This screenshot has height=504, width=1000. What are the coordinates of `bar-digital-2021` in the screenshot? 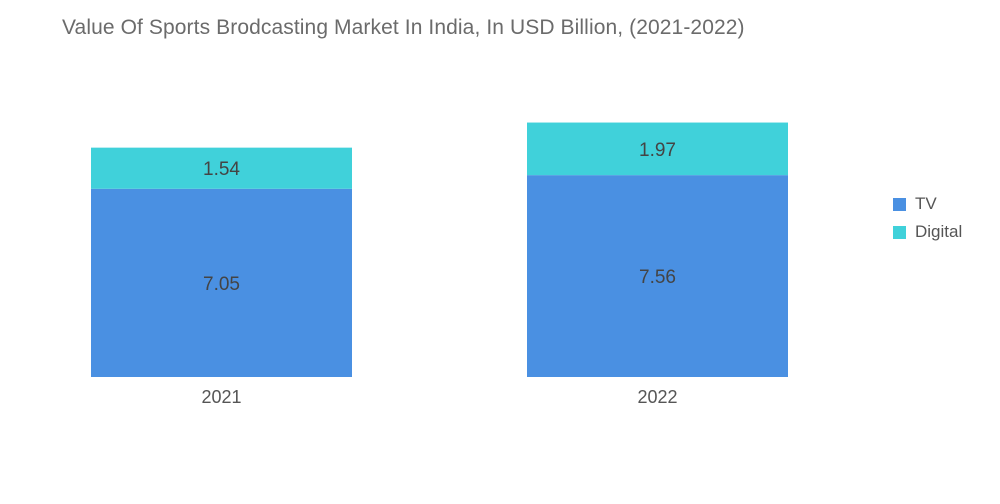 It's located at (221, 168).